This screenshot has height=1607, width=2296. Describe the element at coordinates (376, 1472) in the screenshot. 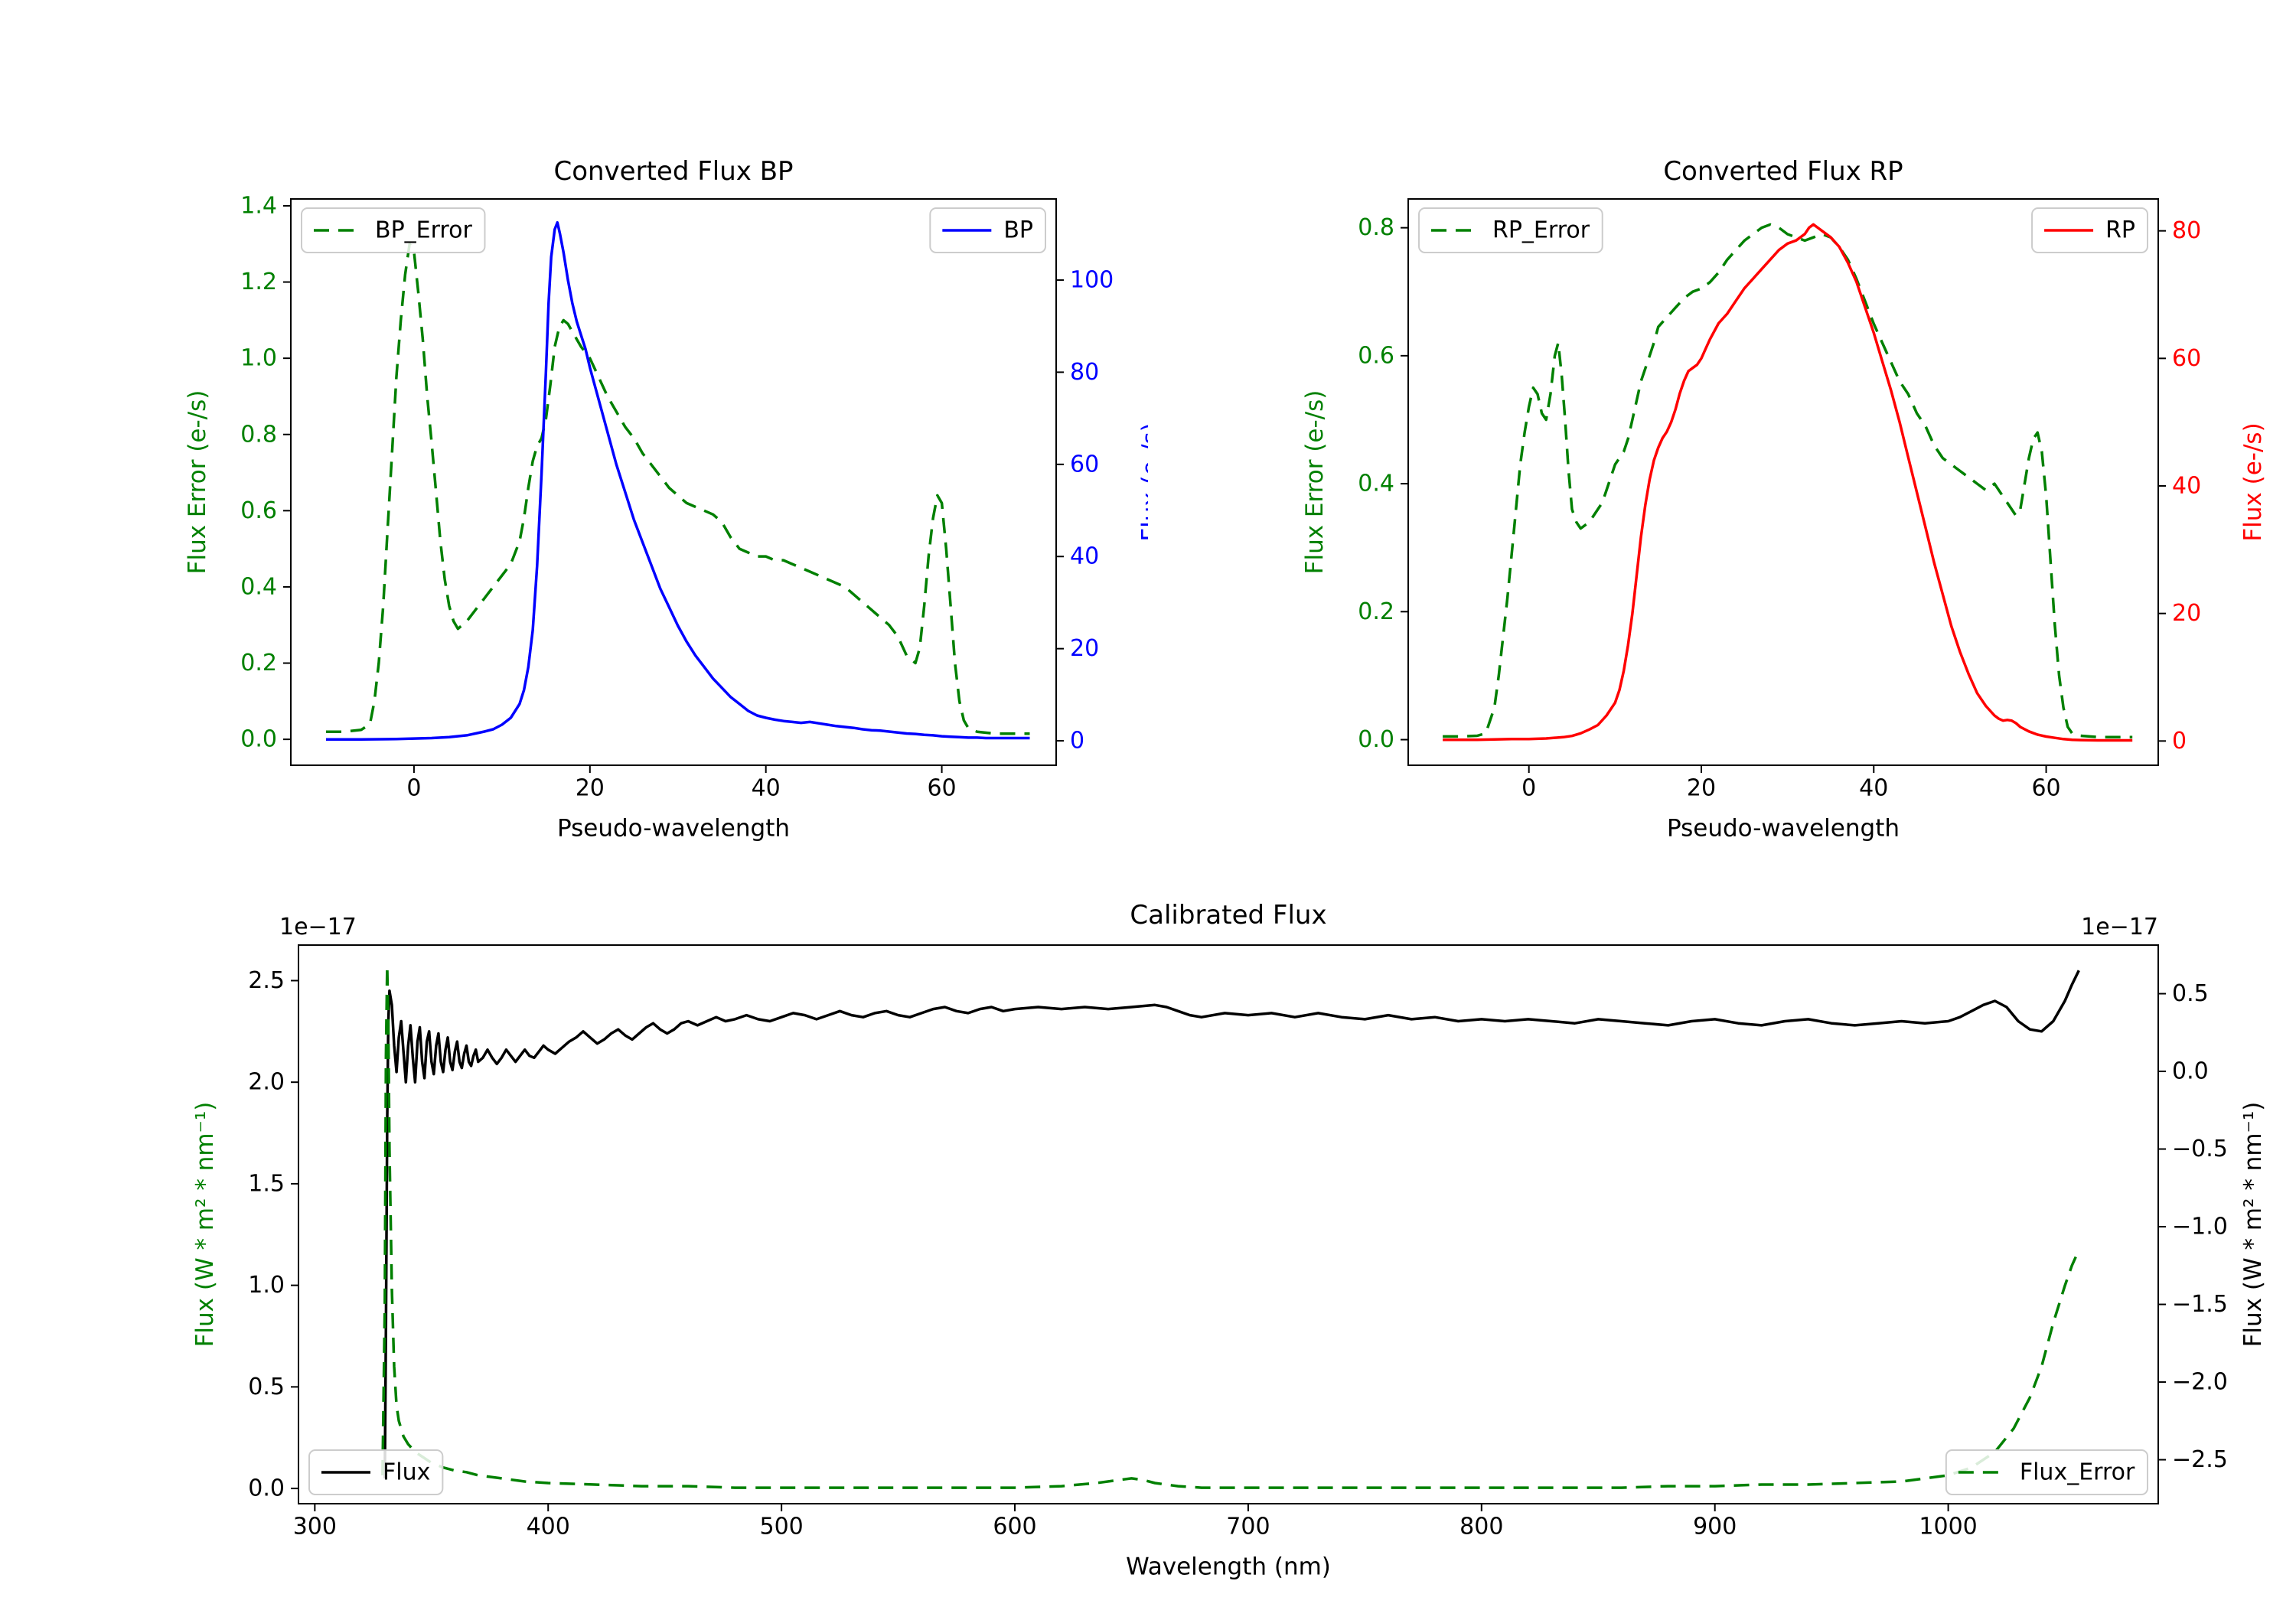

I see `legend-Flux: Flux` at that location.